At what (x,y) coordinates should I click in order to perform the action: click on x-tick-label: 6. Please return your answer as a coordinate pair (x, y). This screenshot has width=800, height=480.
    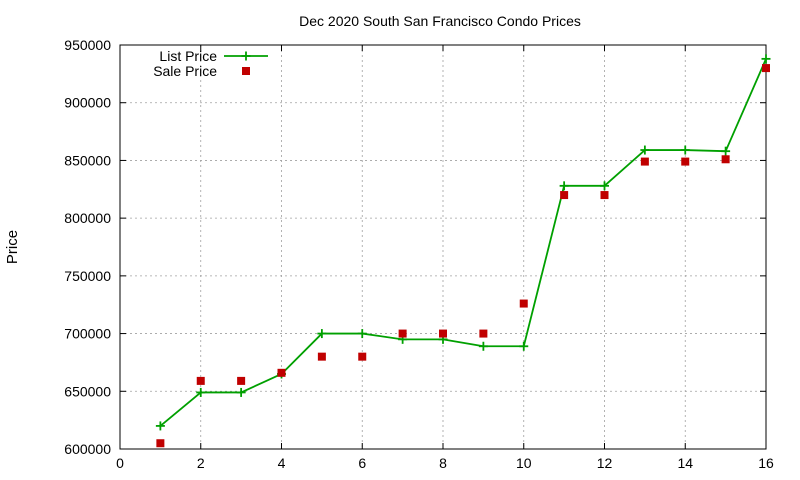
    Looking at the image, I should click on (362, 463).